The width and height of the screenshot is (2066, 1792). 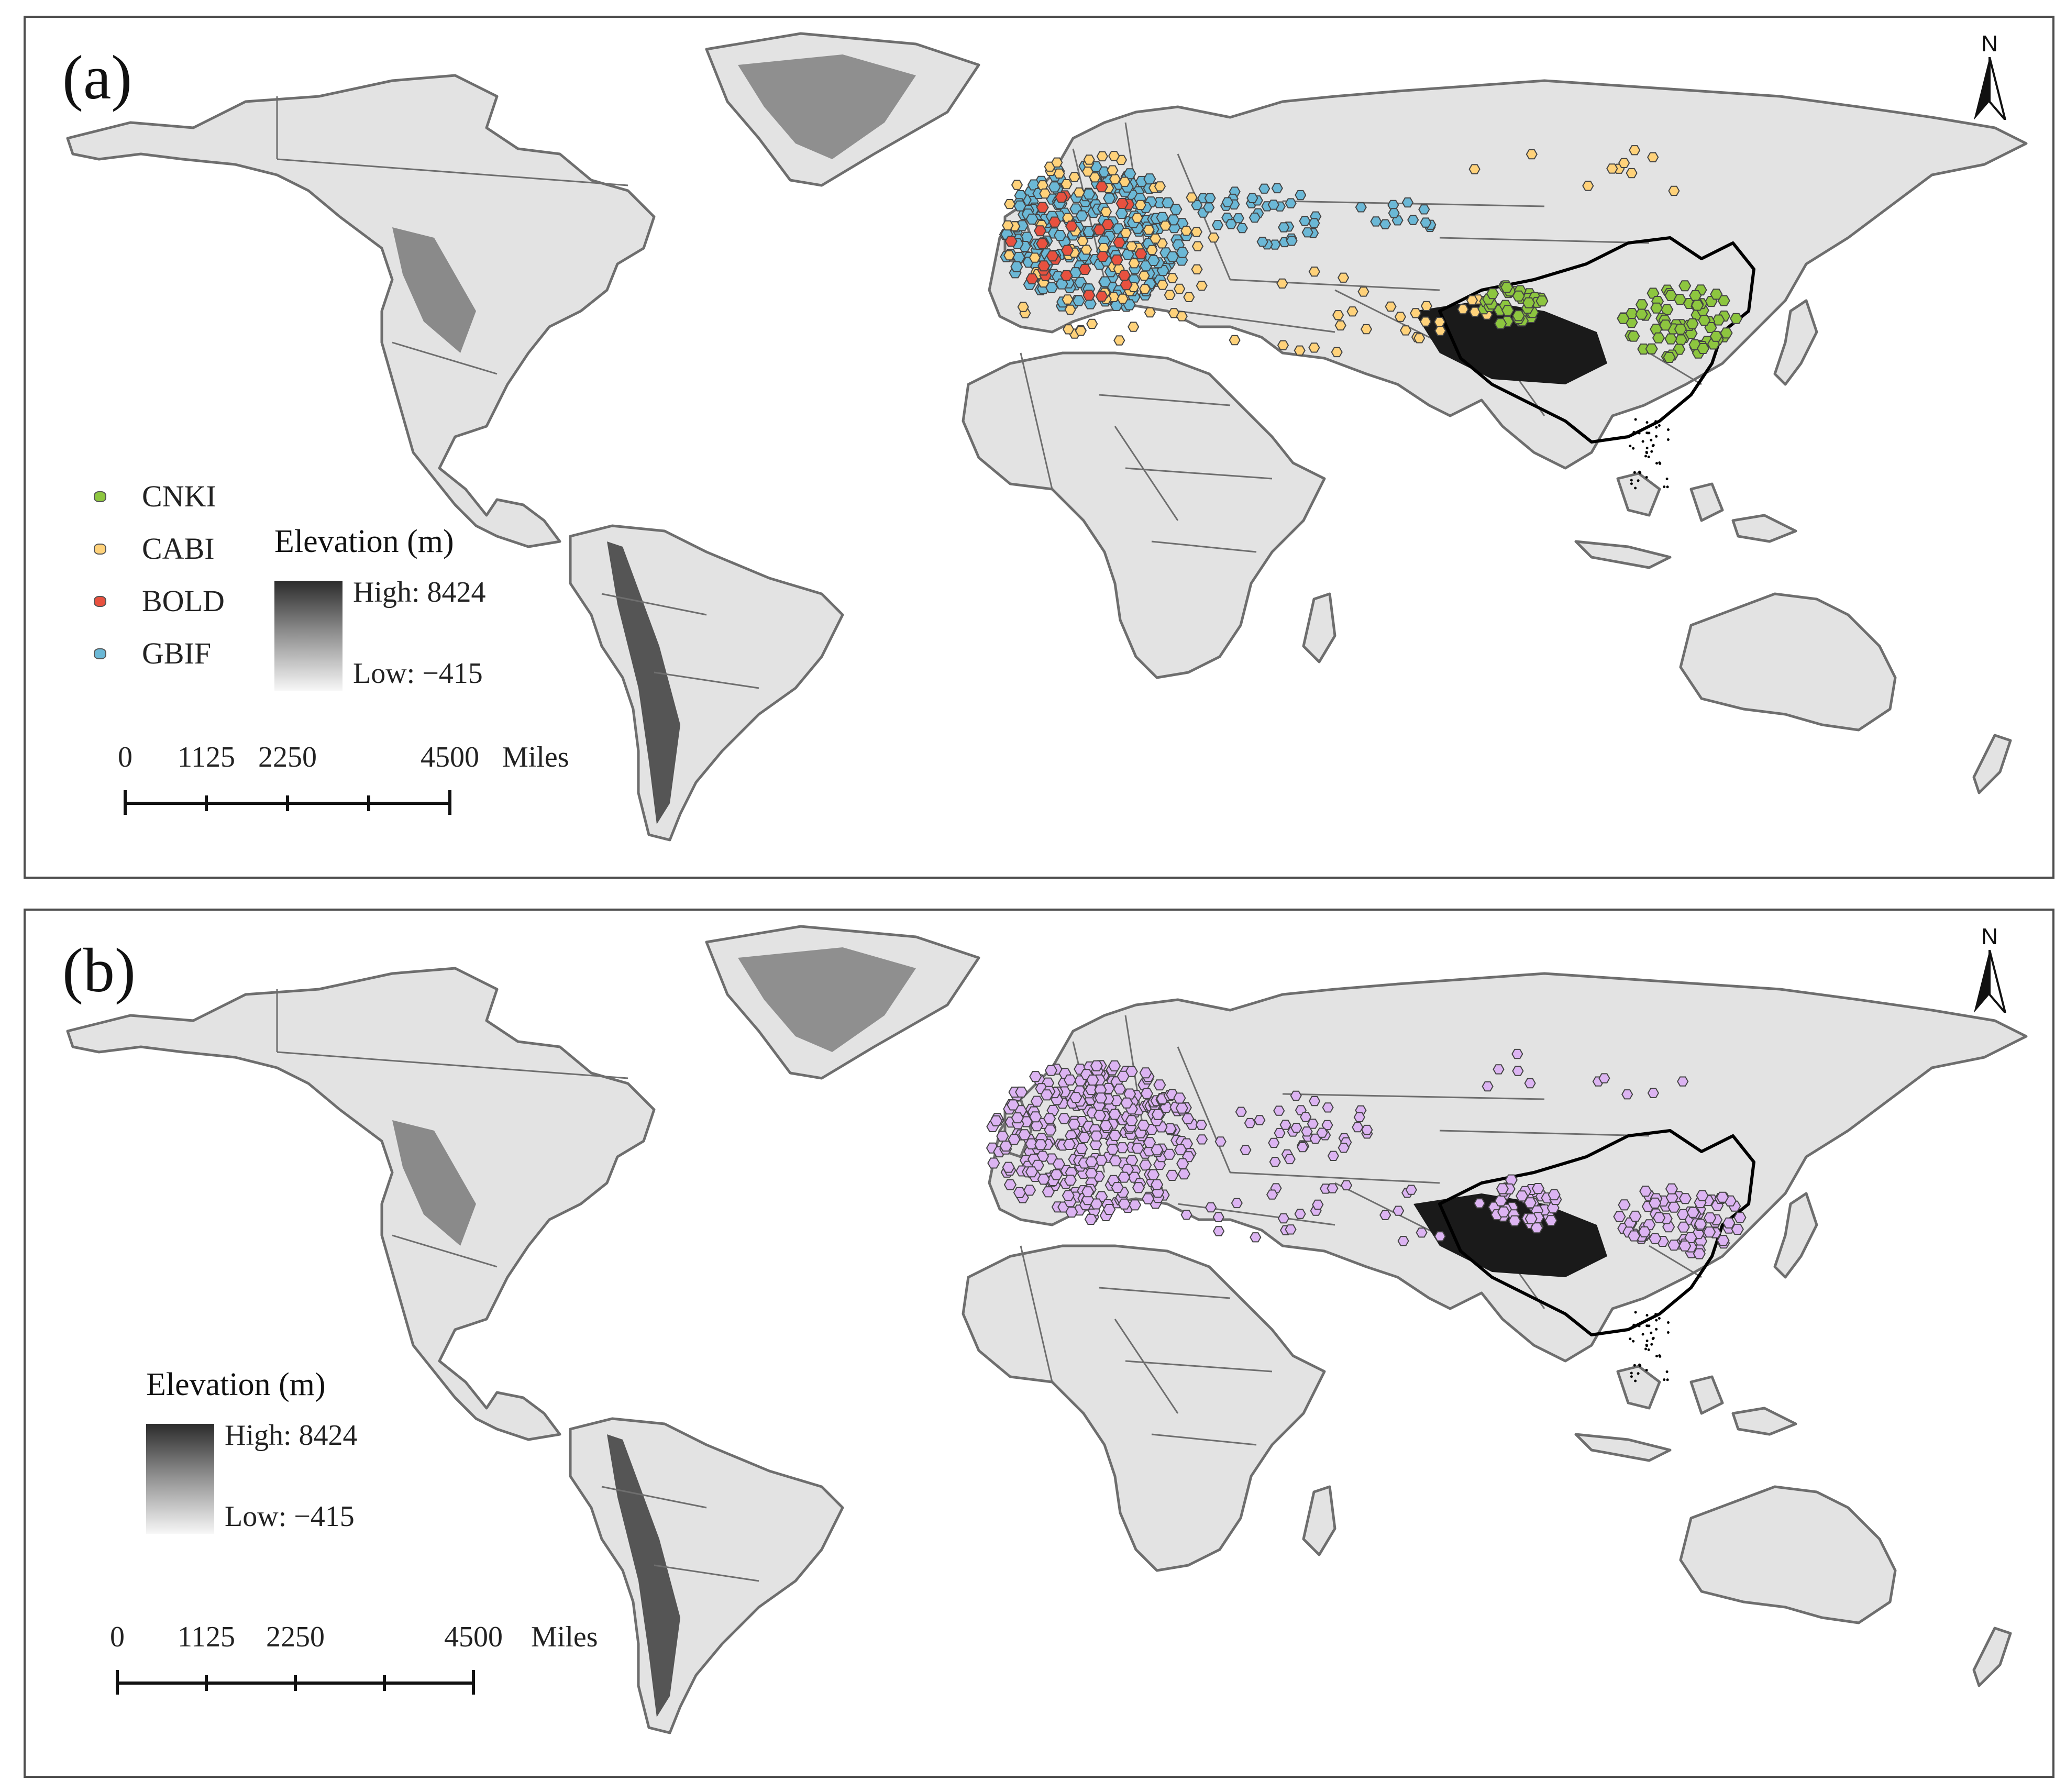 I want to click on legend-label: BOLD, so click(x=184, y=601).